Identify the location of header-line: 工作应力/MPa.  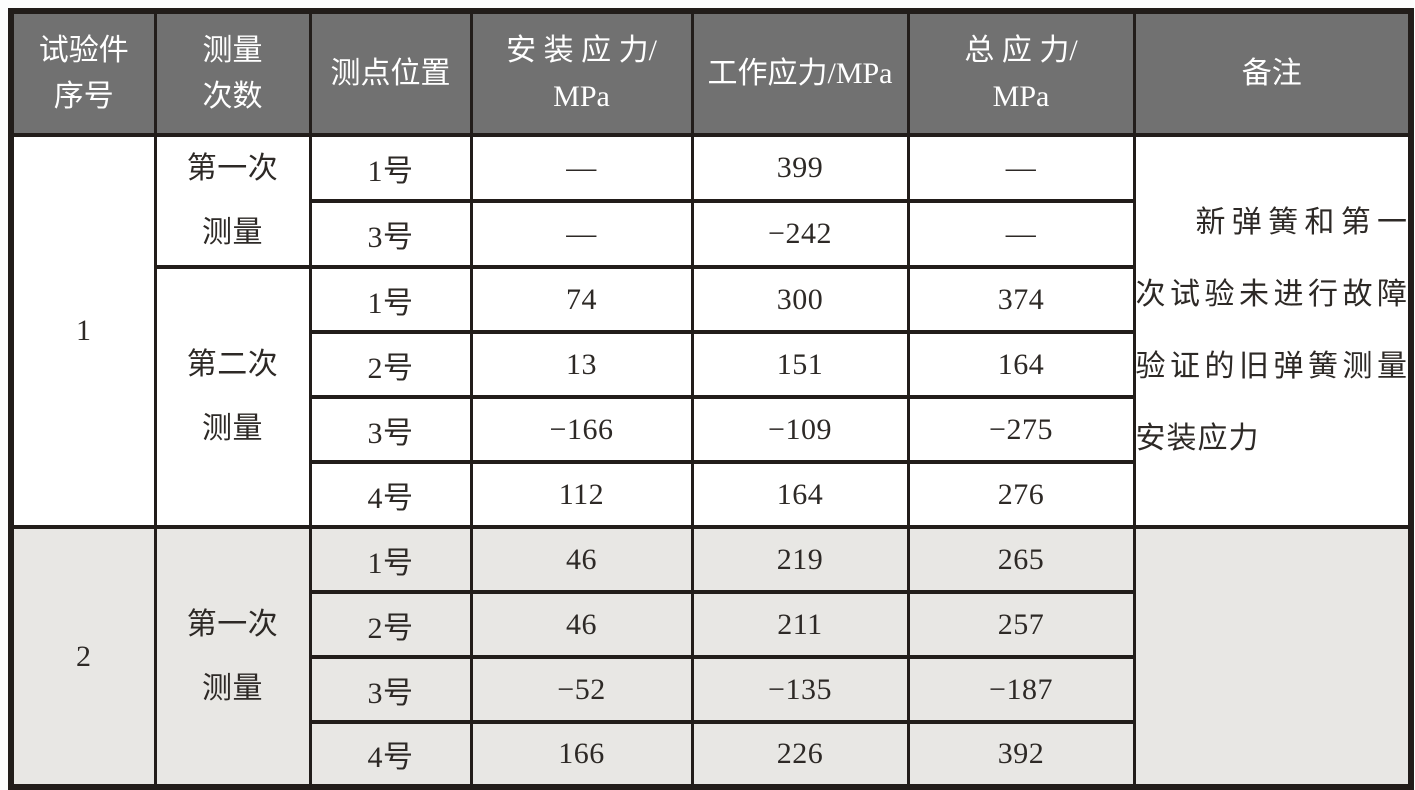
(800, 73).